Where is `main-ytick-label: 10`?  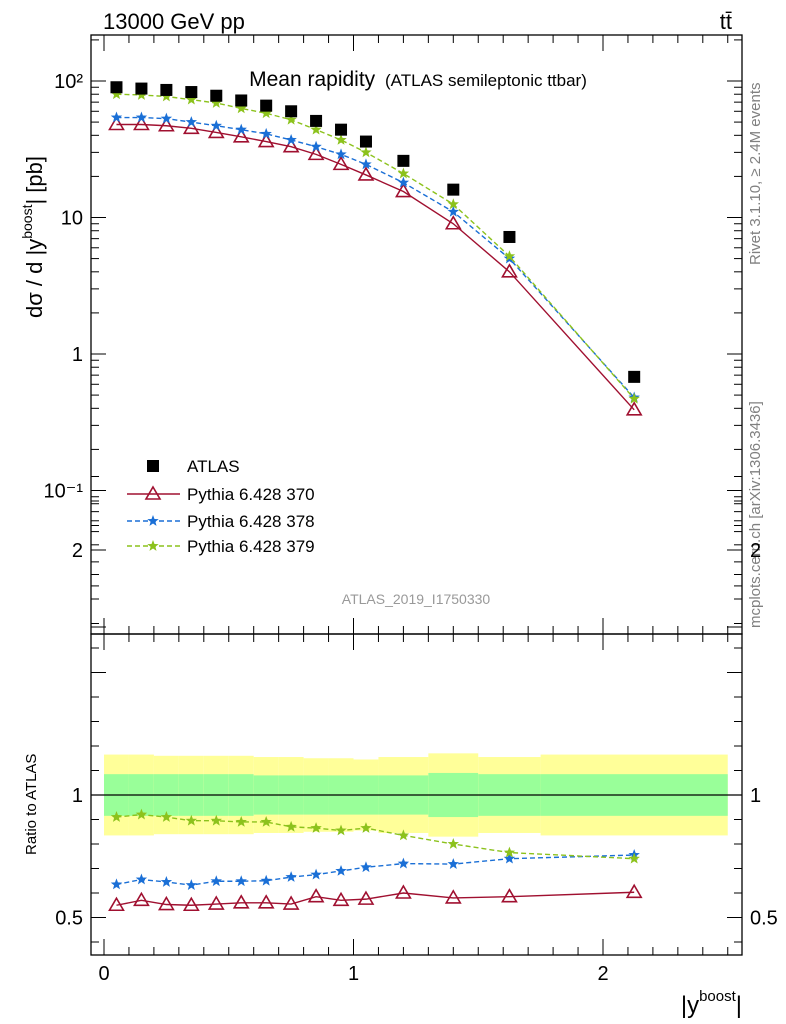
main-ytick-label: 10 is located at coordinates (72, 219).